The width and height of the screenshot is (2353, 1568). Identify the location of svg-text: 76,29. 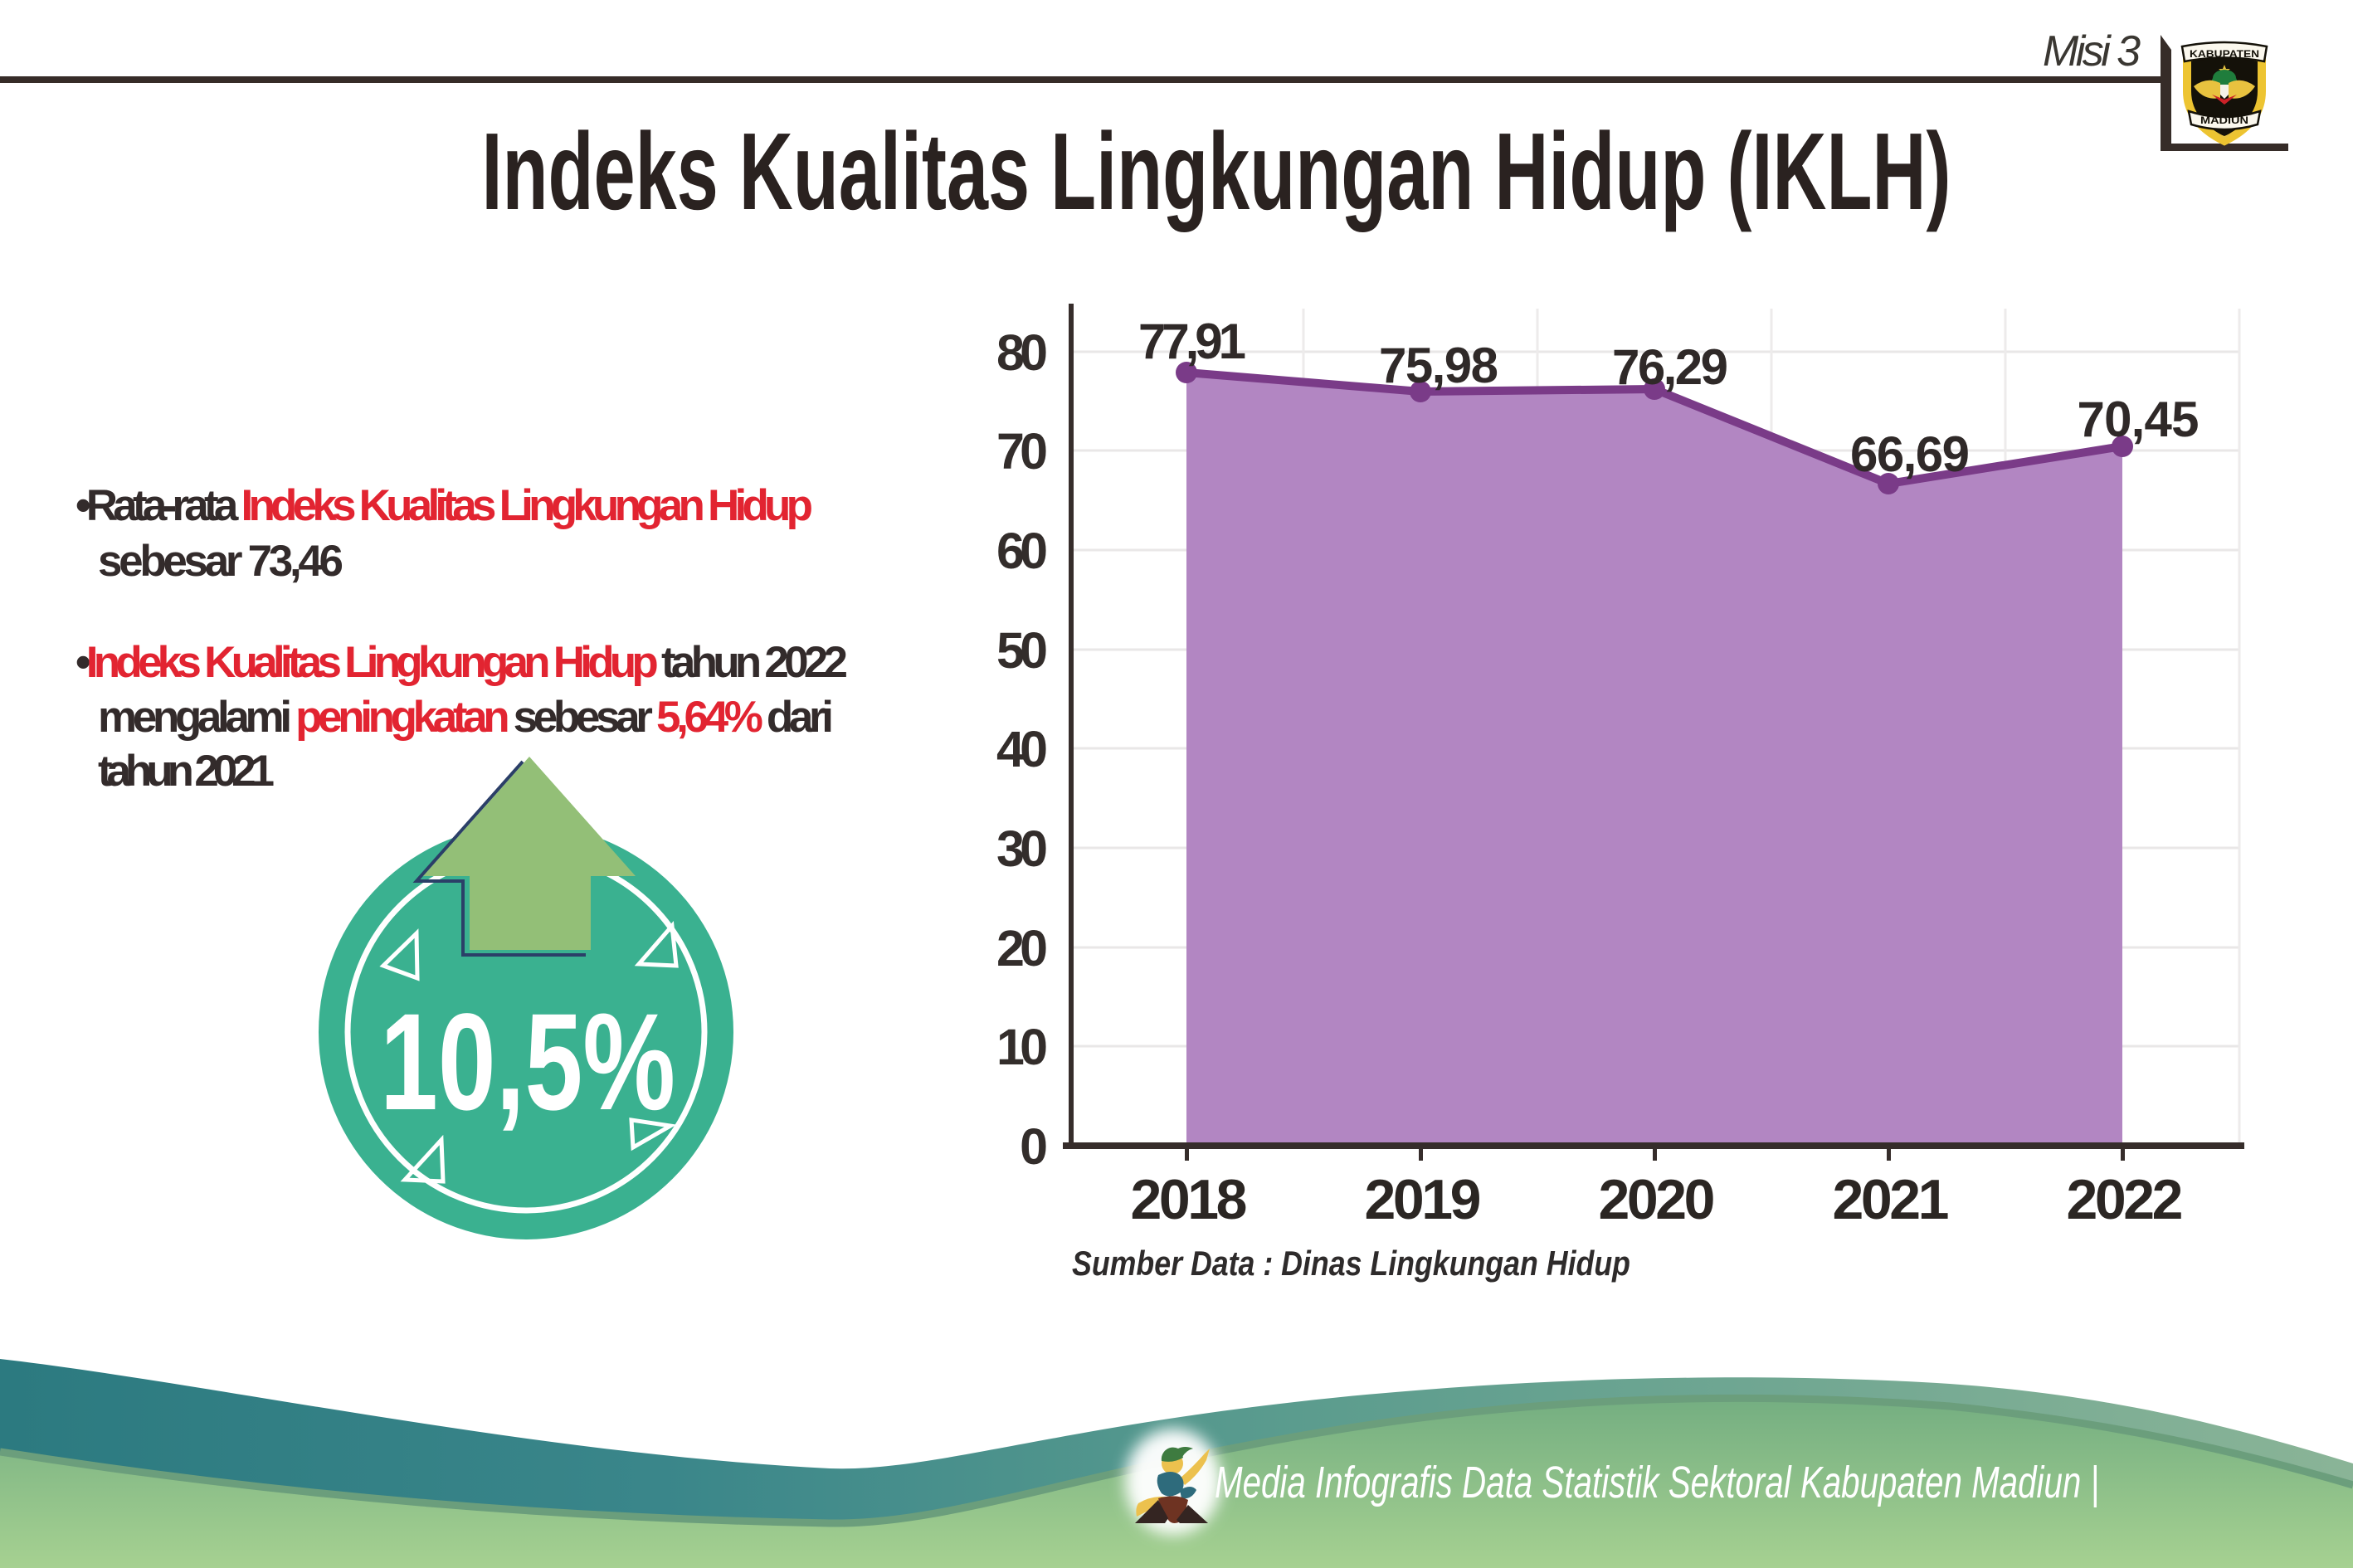
(1670, 367).